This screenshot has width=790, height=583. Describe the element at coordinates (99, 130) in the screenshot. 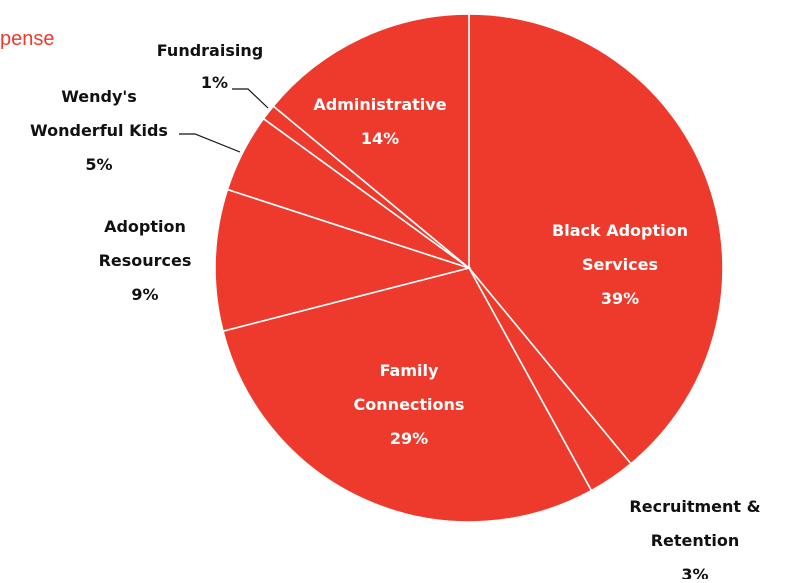

I see `slice-label-wendy-s-wonderful-kids: Wonderful Kids` at that location.